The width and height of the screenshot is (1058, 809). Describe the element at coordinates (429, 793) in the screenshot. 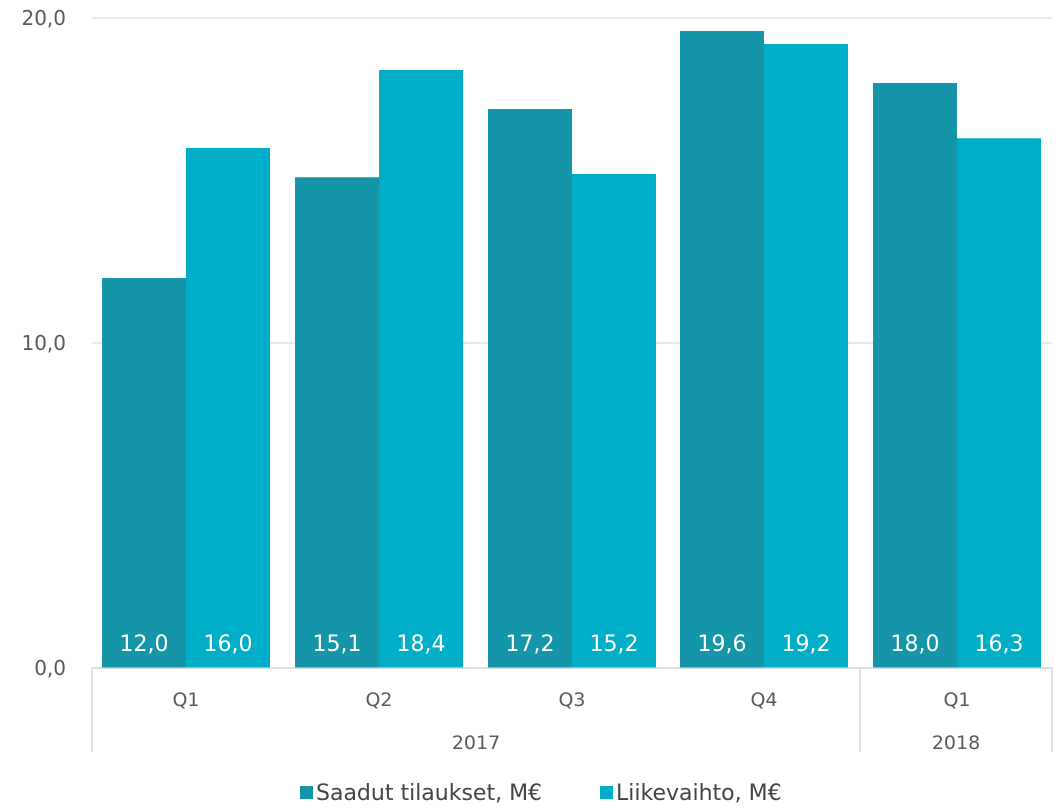

I see `legend-label: Saadut tilaukset, M€` at that location.